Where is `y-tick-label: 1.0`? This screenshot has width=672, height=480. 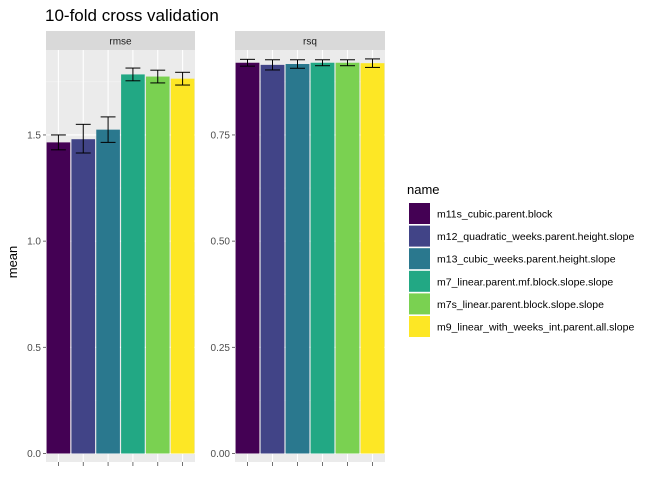
y-tick-label: 1.0 is located at coordinates (34, 242).